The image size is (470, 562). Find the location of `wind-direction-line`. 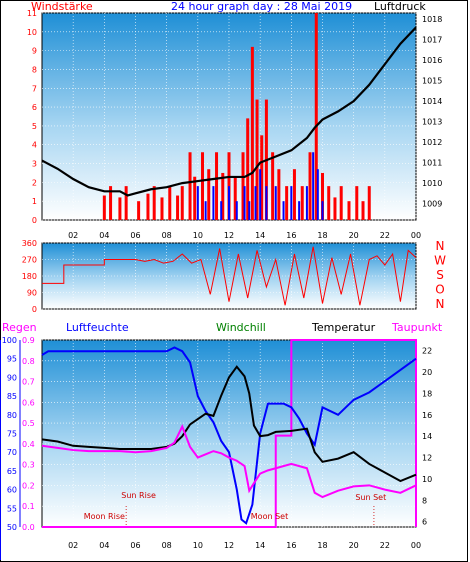

wind-direction-line is located at coordinates (229, 276).